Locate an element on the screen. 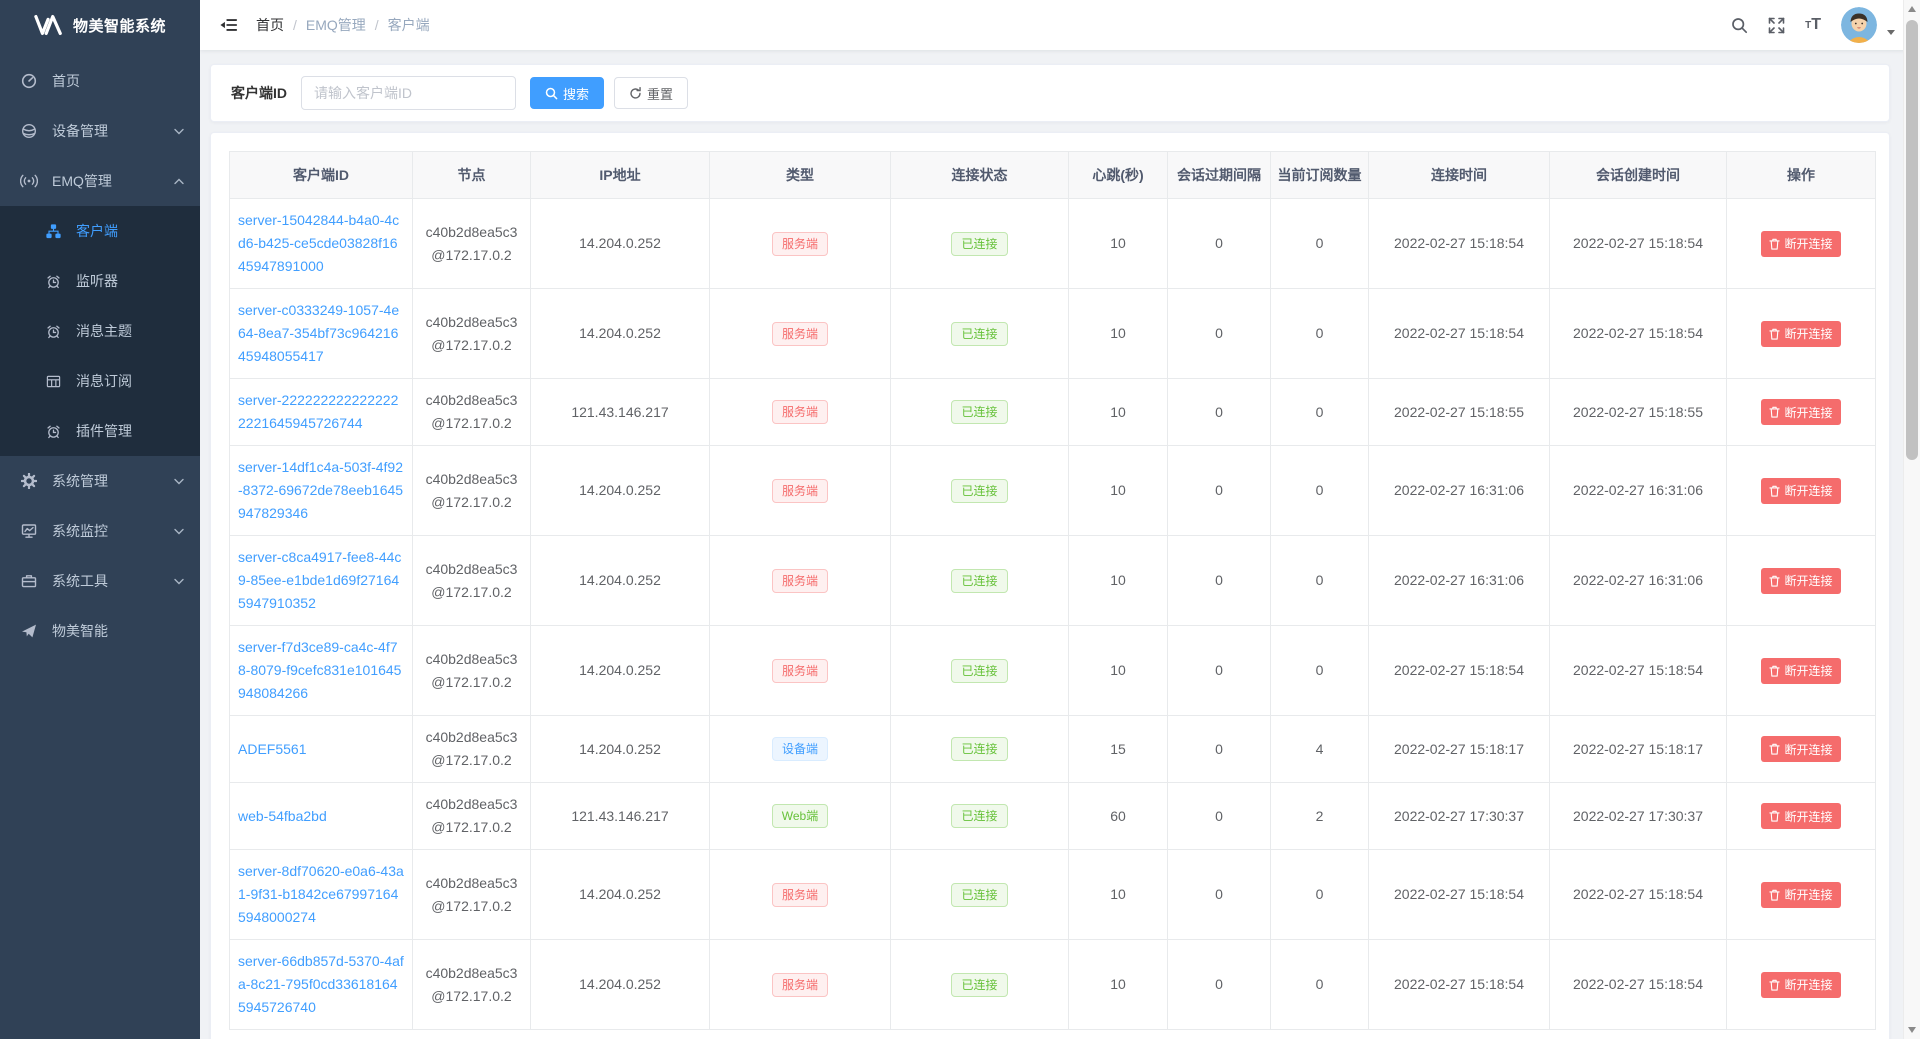 Image resolution: width=1920 pixels, height=1039 pixels. fullscreen-icon is located at coordinates (1776, 25).